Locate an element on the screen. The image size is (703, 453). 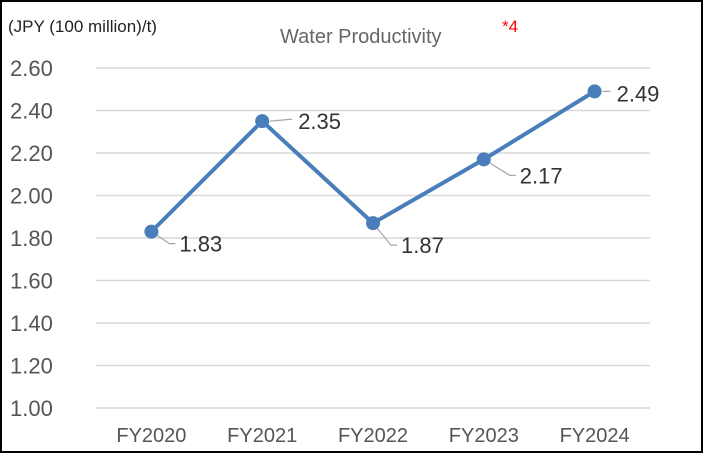
x-tick-label: FY2022 is located at coordinates (373, 436).